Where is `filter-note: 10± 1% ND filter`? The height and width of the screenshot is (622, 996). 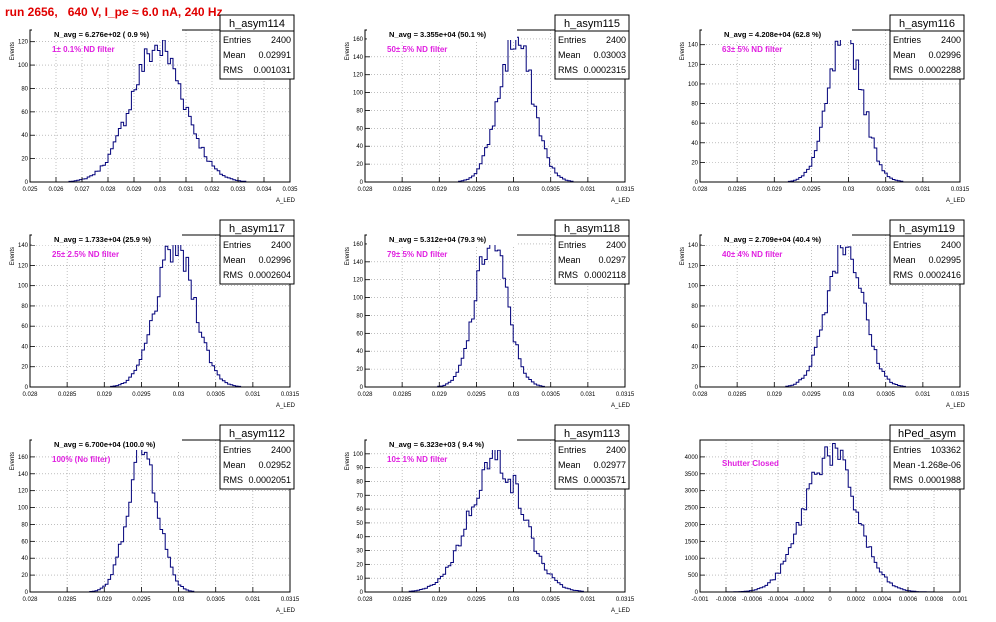 filter-note: 10± 1% ND filter is located at coordinates (417, 459).